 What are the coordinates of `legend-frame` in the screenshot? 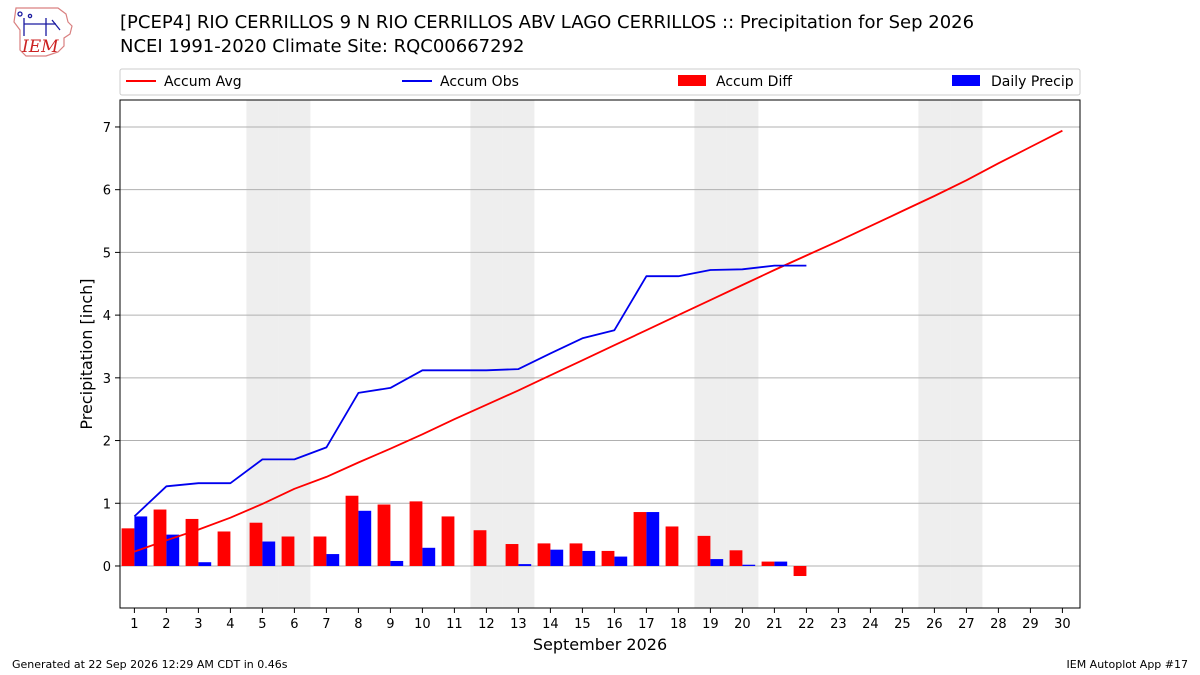 It's located at (600, 82).